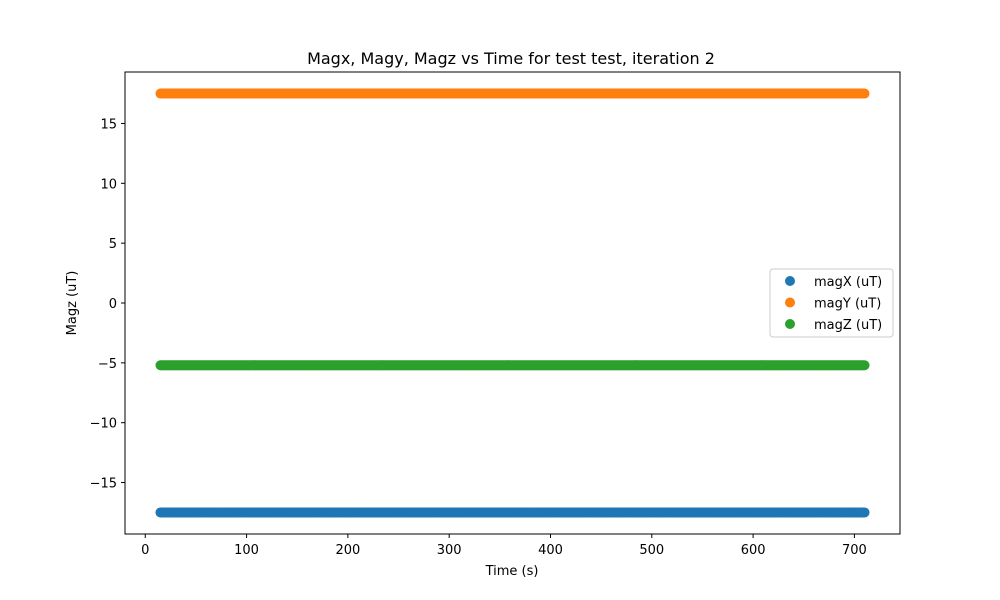  I want to click on legend-box, so click(831, 303).